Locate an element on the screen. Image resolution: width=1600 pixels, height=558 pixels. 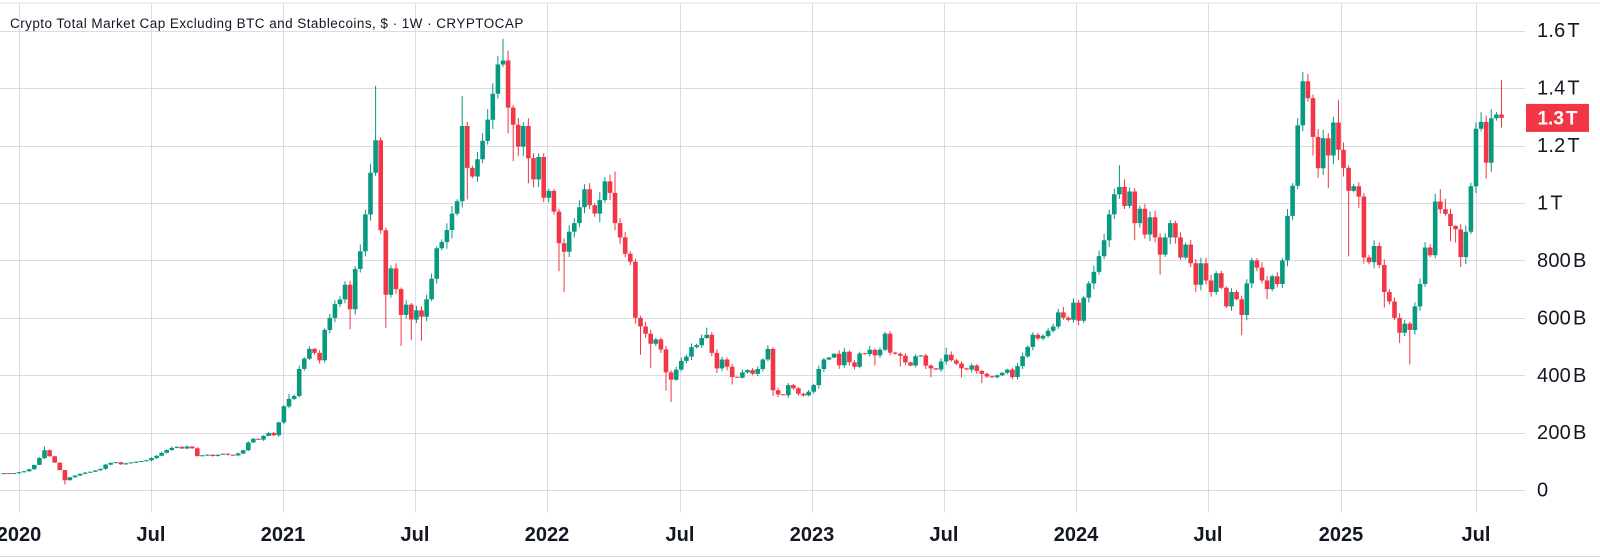
svg-text: 2024 is located at coordinates (1076, 535).